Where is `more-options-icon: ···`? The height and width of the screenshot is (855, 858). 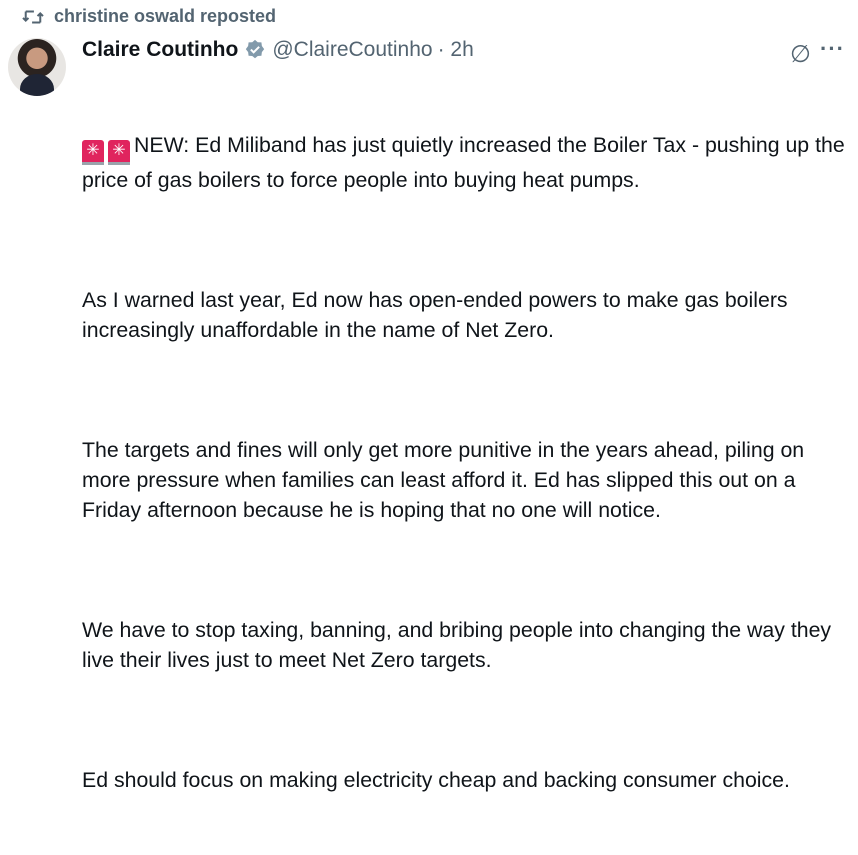 more-options-icon: ··· is located at coordinates (832, 48).